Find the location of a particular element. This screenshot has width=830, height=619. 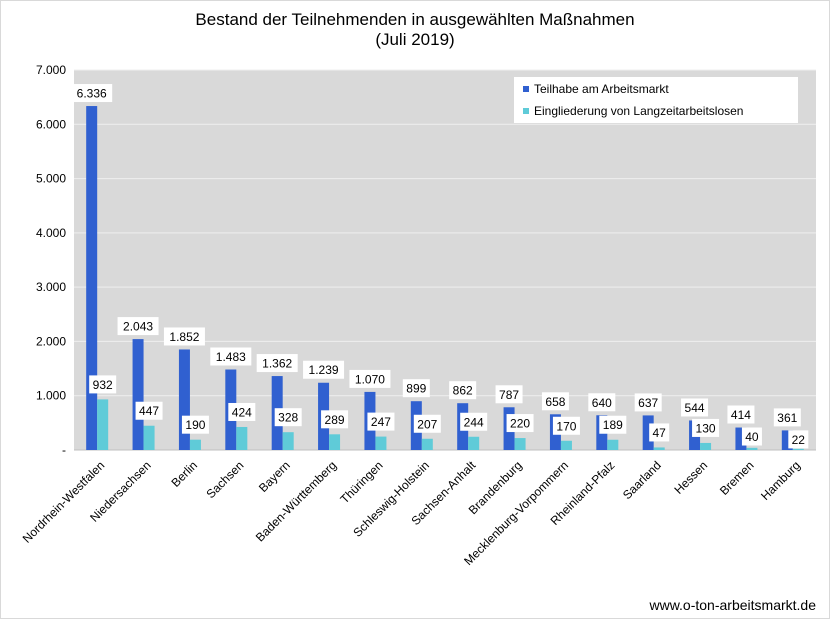

data-label: 207 is located at coordinates (427, 424).